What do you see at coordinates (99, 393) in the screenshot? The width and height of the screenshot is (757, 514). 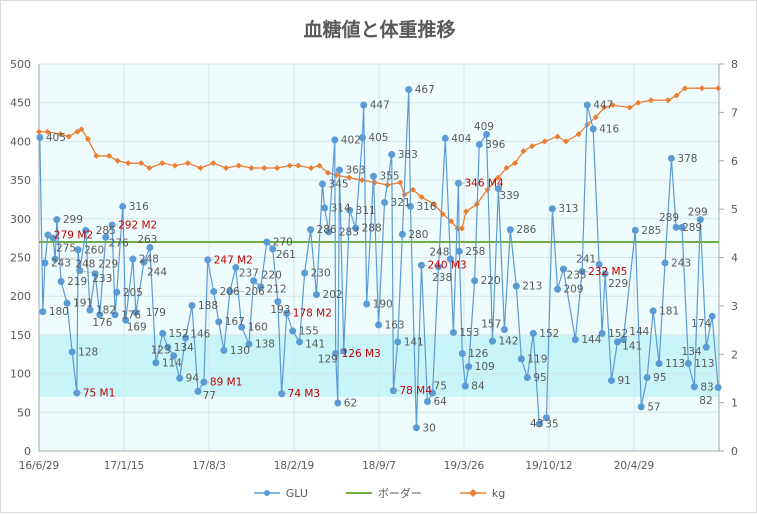 I see `glu-memo-label: 75 M1` at bounding box center [99, 393].